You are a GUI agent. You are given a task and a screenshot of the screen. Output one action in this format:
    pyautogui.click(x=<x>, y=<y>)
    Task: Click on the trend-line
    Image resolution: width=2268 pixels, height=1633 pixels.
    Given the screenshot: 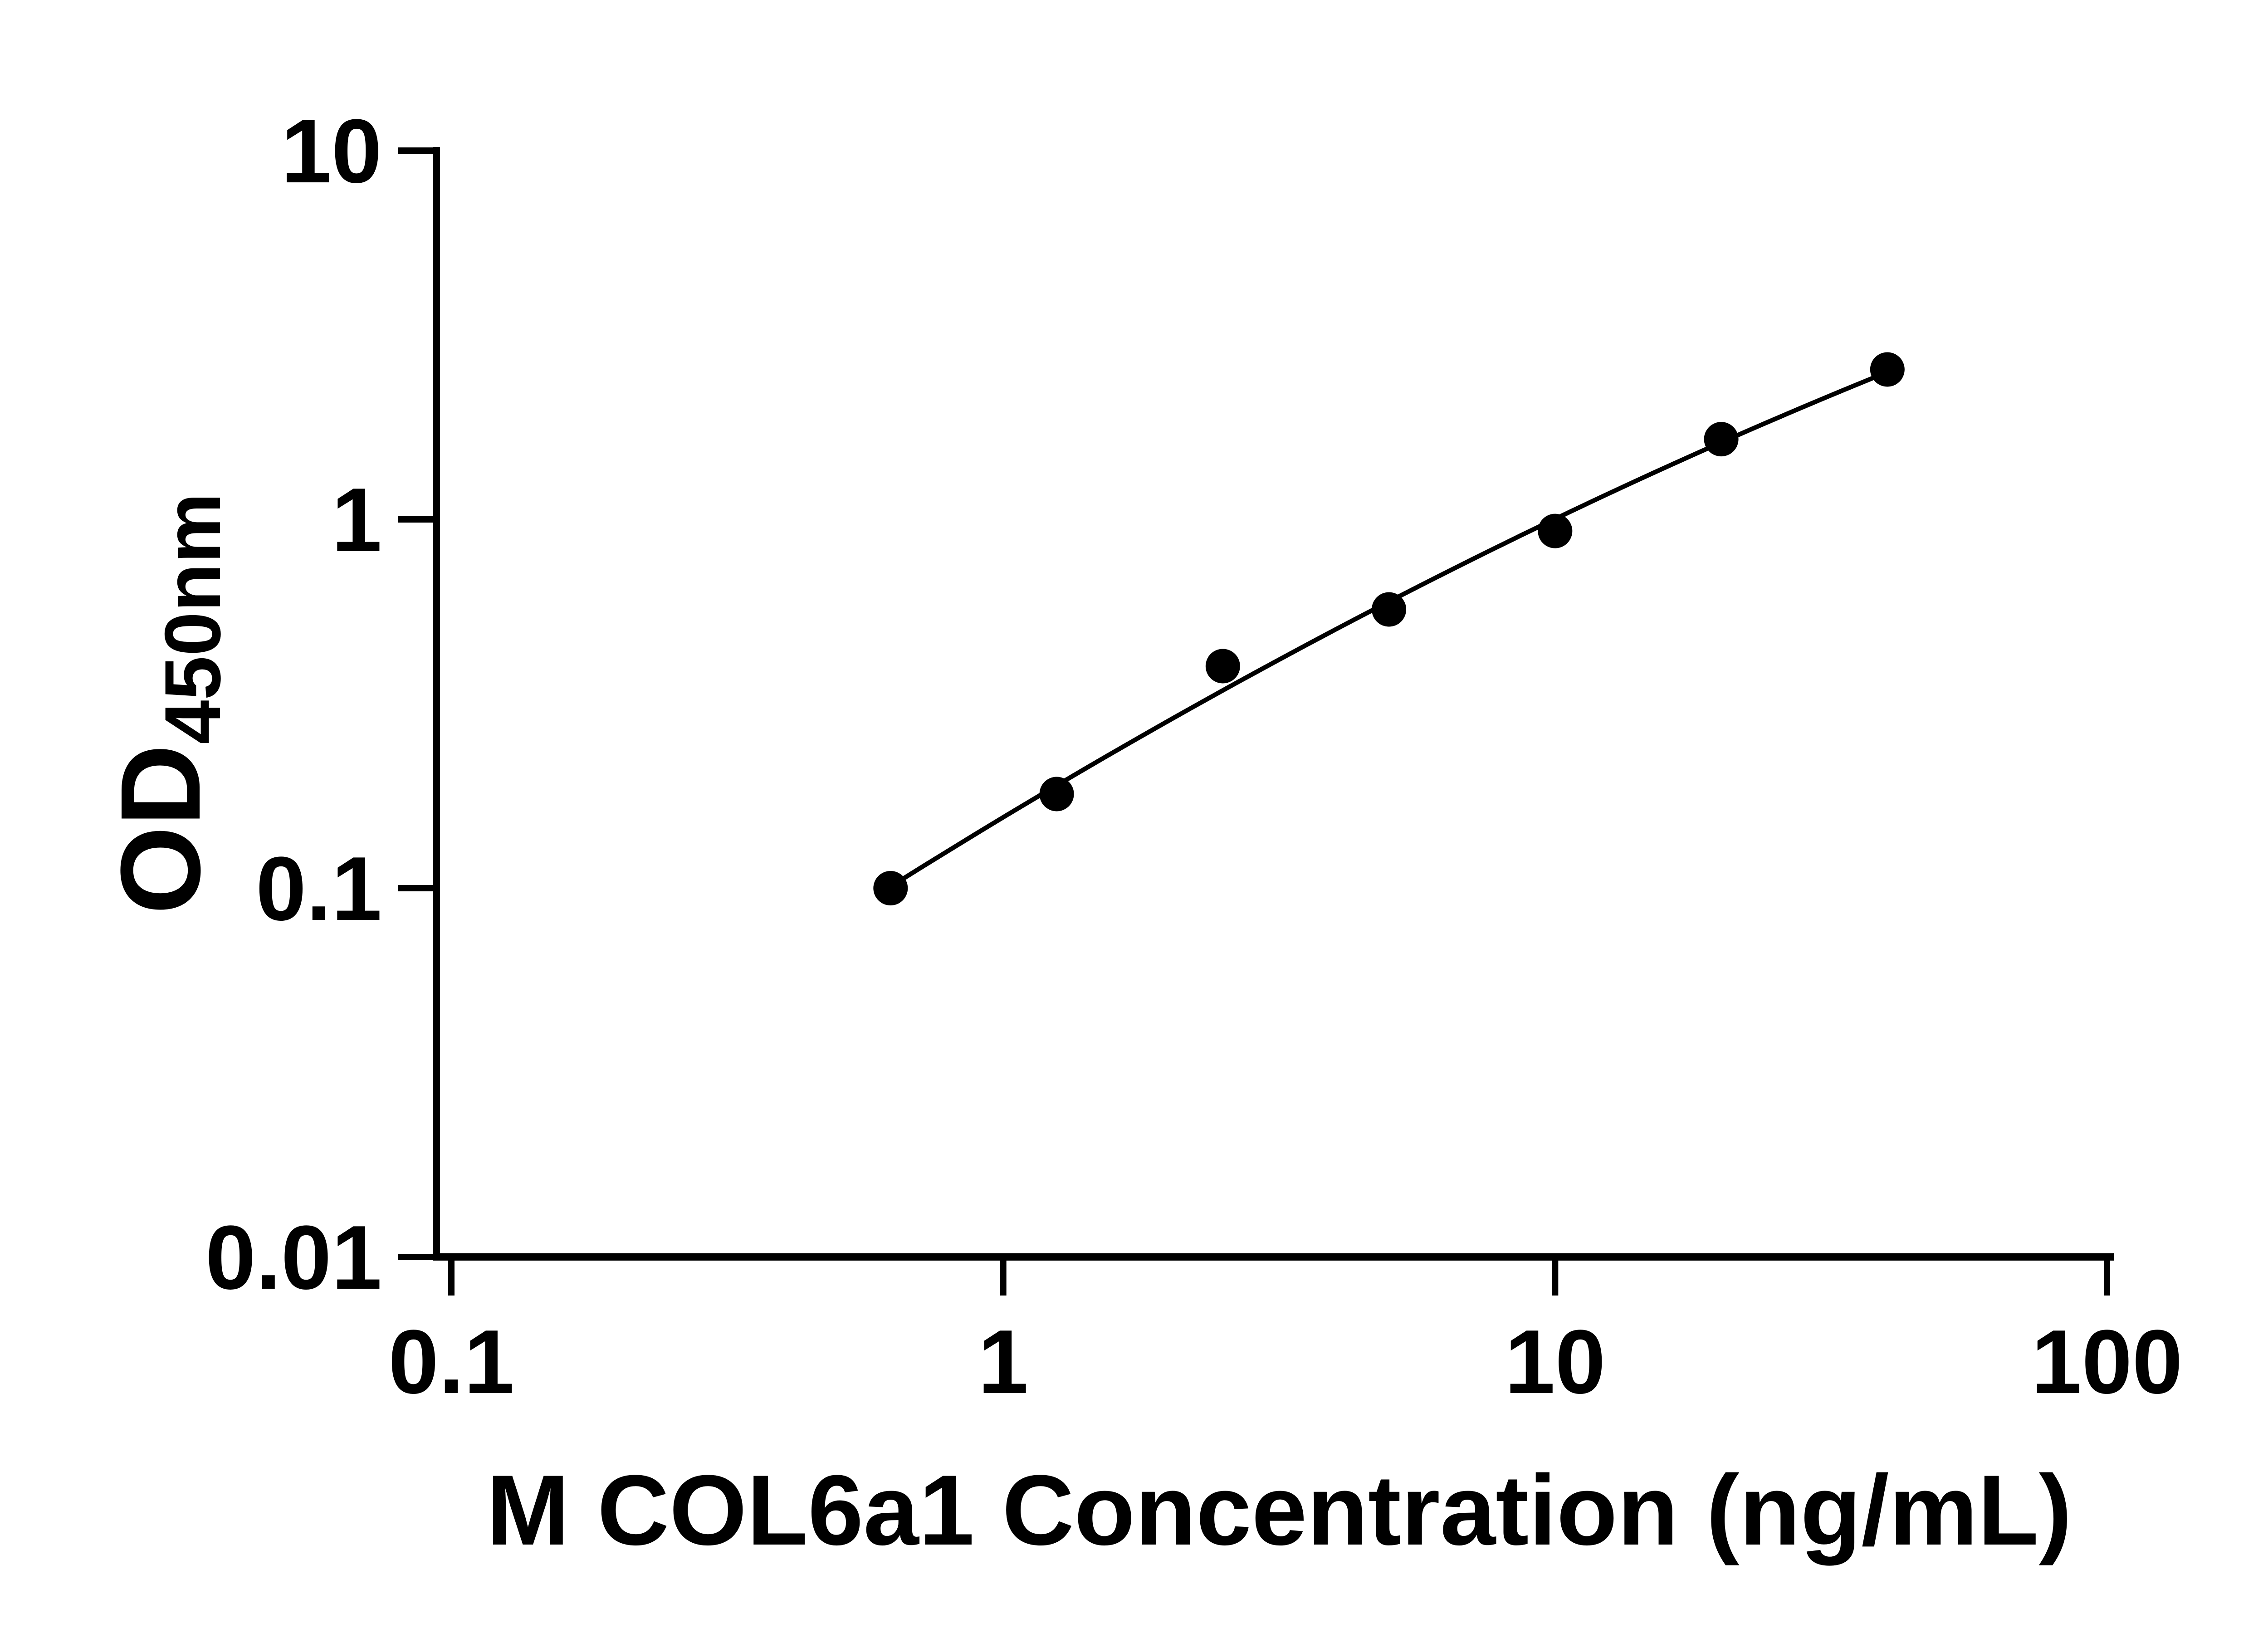 What is the action you would take?
    pyautogui.click(x=1389, y=629)
    